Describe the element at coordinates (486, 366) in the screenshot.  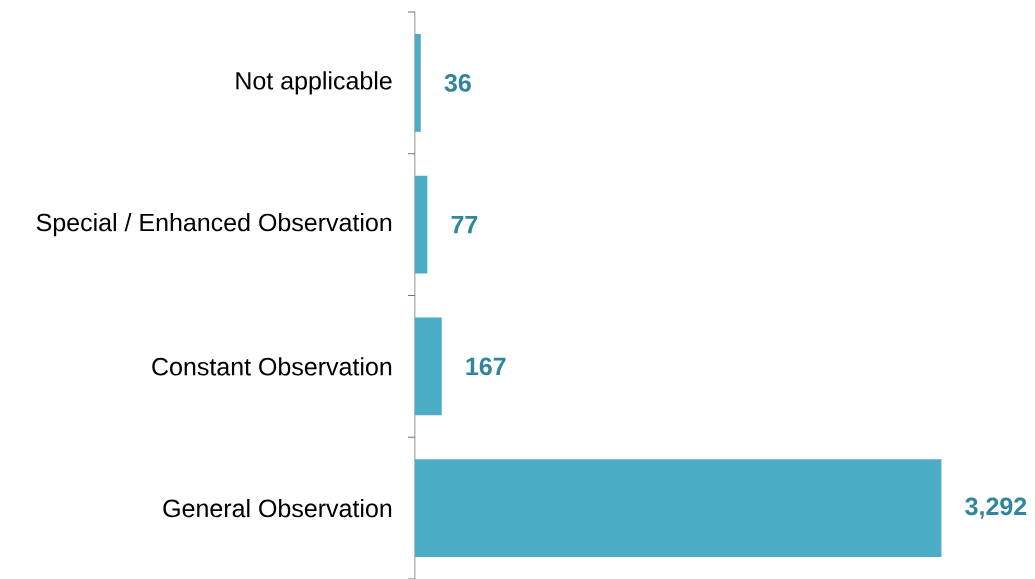
I see `data-label: 167` at that location.